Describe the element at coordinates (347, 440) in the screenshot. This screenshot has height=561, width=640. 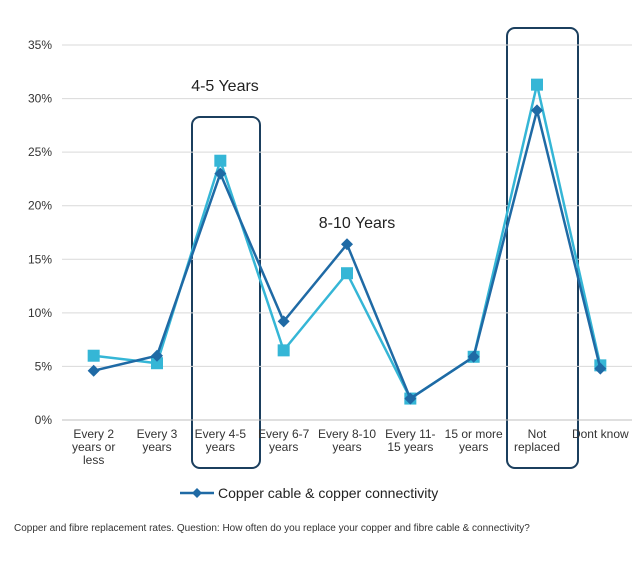
I see `x-tick-label: Every 8-10 years` at that location.